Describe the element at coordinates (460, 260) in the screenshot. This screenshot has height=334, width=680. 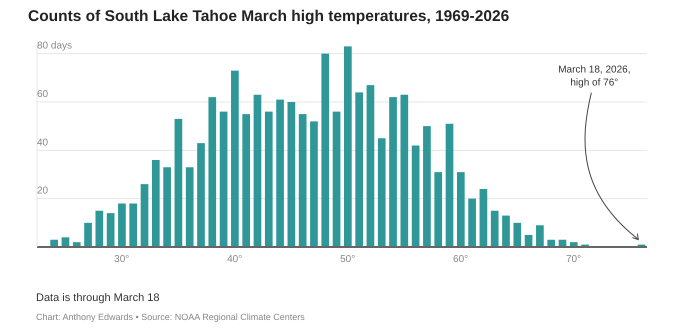
I see `x-tick-label: 60°` at that location.